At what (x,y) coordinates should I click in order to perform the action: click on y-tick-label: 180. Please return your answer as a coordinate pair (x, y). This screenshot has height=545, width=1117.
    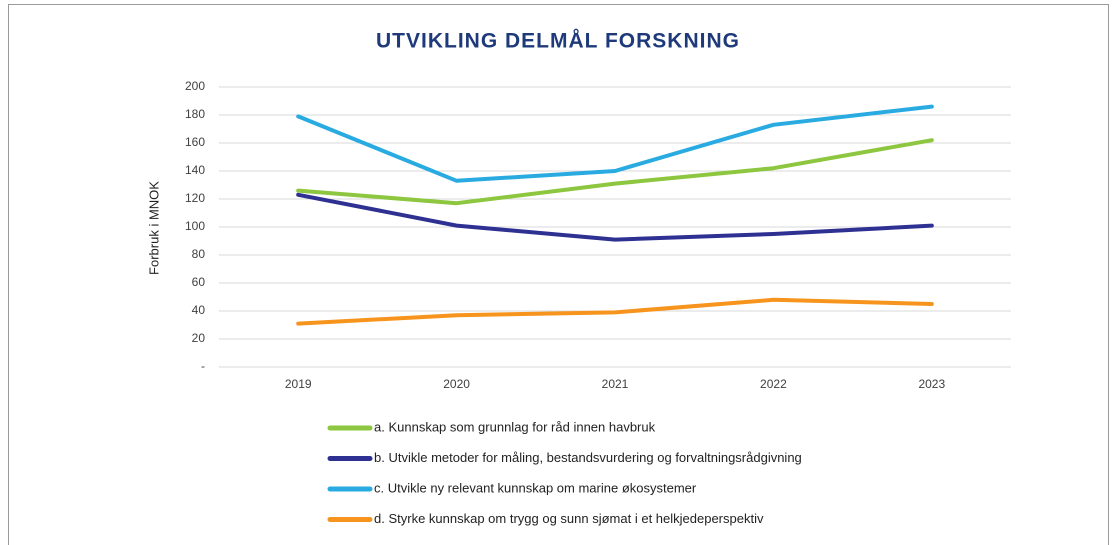
    Looking at the image, I should click on (195, 114).